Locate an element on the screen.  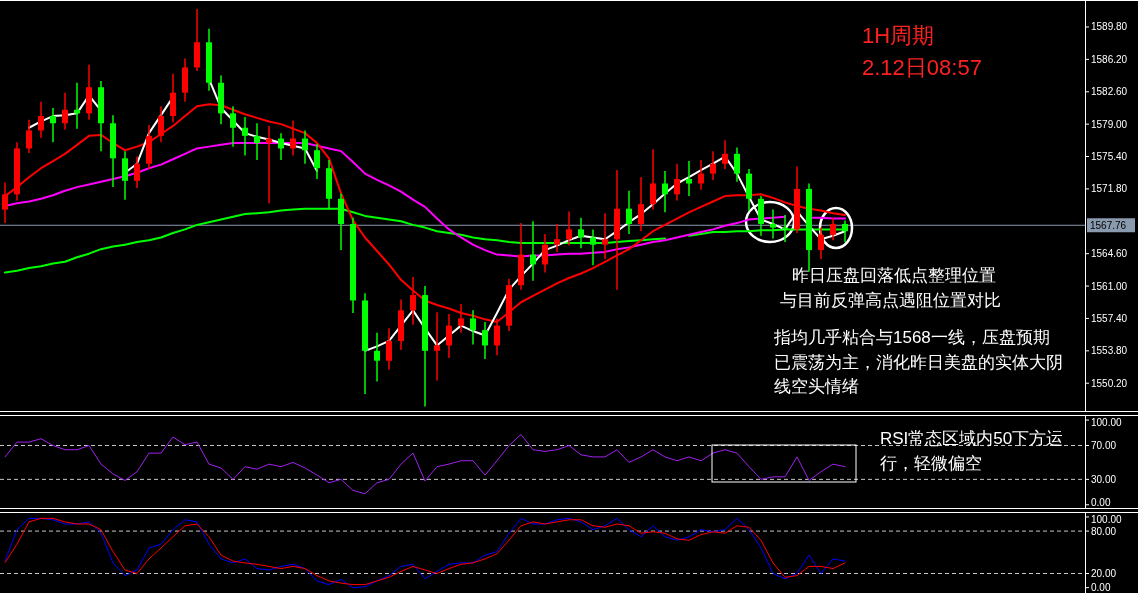
y-tick-label: 1550.20 is located at coordinates (1109, 383).